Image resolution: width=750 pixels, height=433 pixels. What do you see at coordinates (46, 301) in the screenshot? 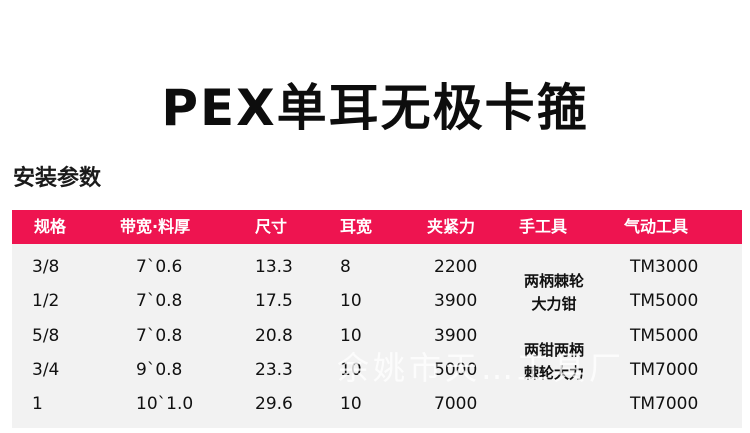
I see `cell-spec: 1/2` at bounding box center [46, 301].